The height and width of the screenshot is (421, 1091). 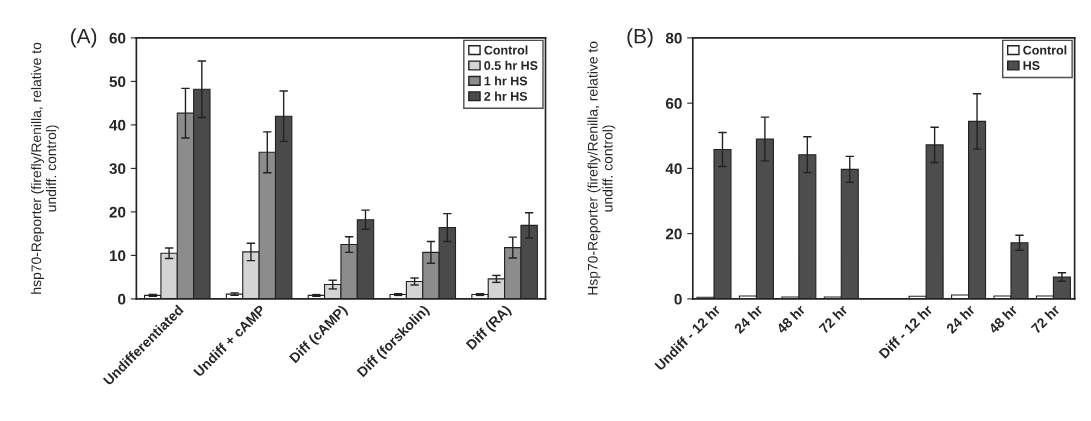 I want to click on y-tick-label: 10, so click(x=117, y=256).